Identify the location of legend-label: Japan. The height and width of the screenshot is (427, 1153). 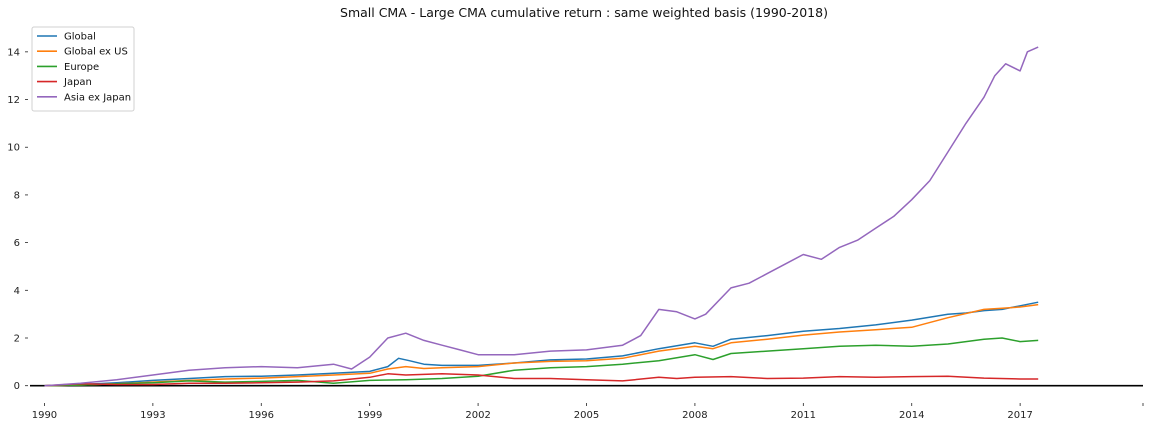
(77, 82).